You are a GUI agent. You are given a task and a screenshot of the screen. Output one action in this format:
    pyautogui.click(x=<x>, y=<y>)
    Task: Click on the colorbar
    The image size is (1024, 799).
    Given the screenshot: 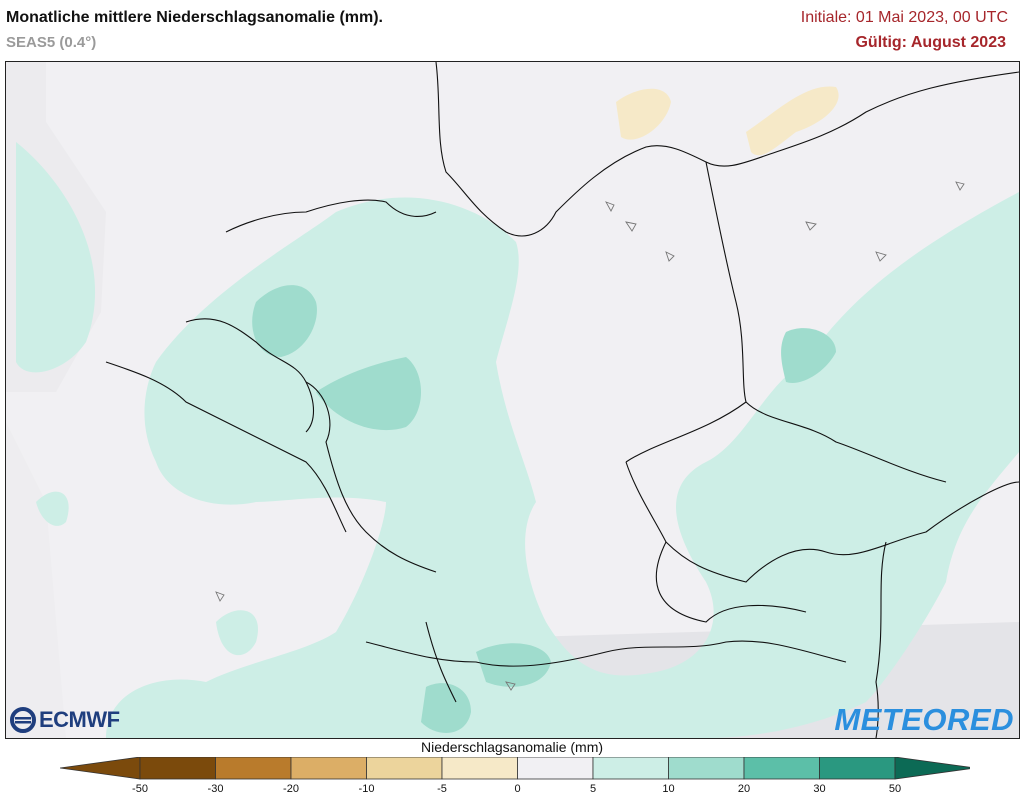 What is the action you would take?
    pyautogui.click(x=515, y=768)
    